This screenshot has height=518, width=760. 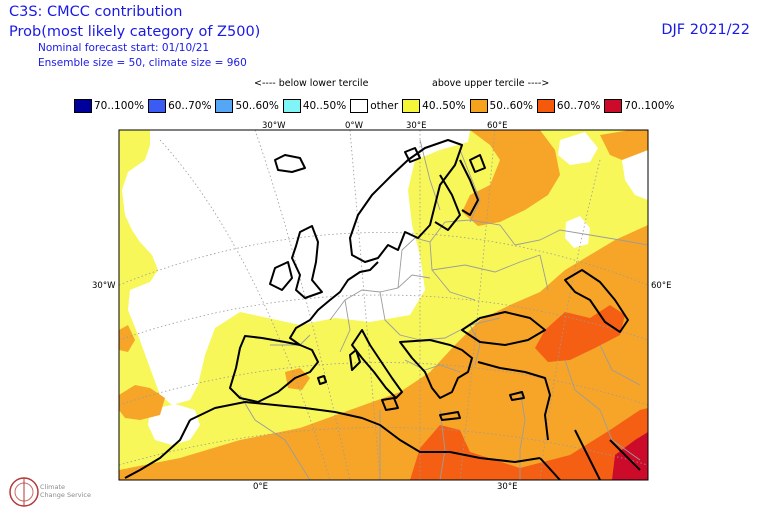 What do you see at coordinates (24, 492) in the screenshot?
I see `copernicus-logo-icon` at bounding box center [24, 492].